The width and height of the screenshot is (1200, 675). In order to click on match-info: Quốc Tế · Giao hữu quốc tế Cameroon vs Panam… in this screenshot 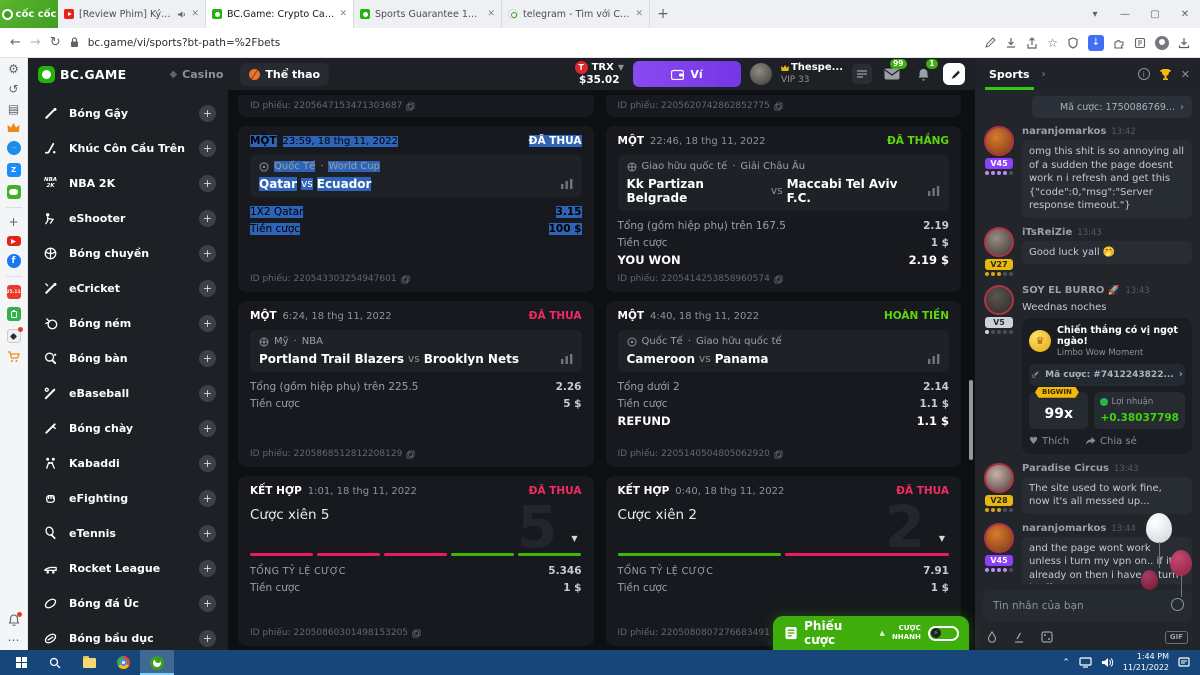, I will do `click(783, 351)`.